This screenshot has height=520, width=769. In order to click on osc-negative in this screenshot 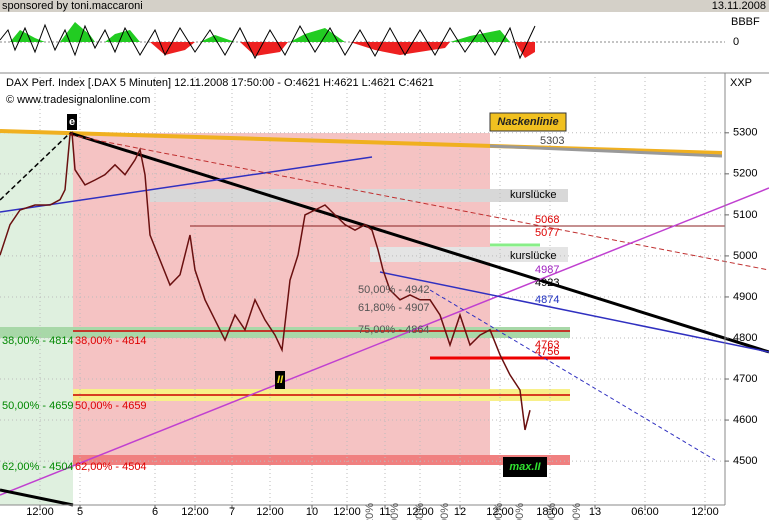, I will do `click(342, 50)`.